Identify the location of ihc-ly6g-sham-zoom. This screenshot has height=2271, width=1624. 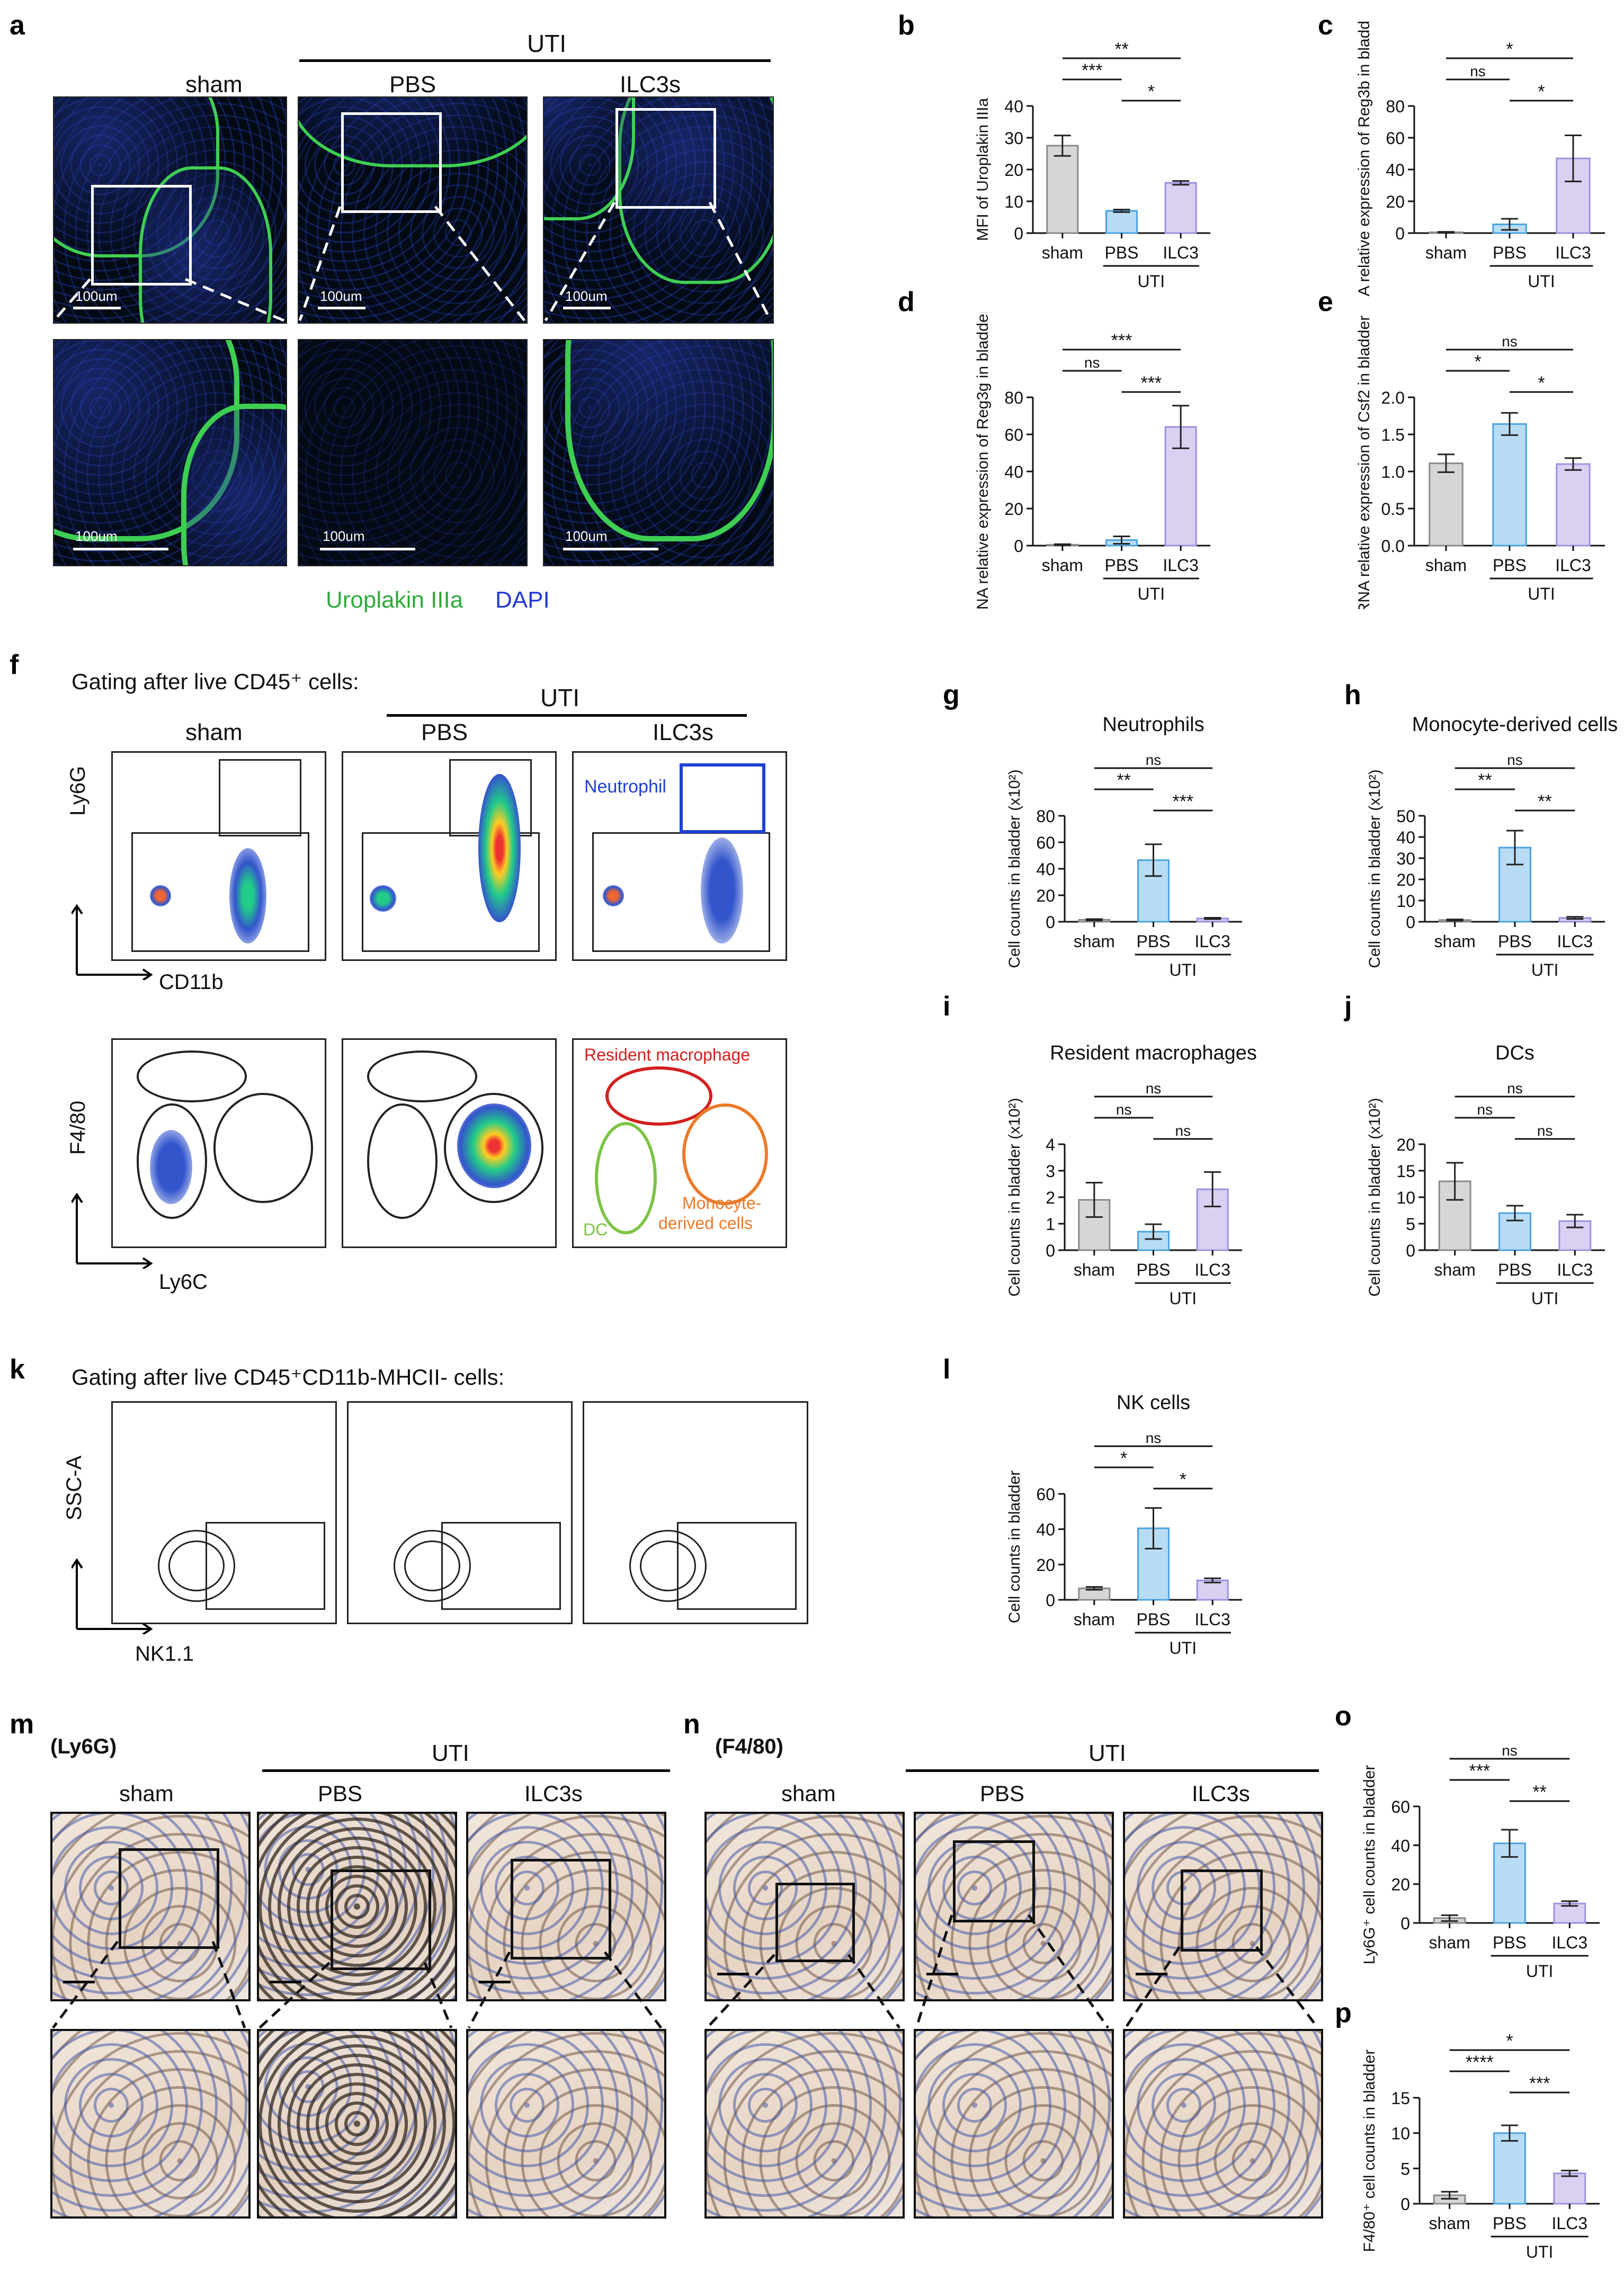
(150, 2124).